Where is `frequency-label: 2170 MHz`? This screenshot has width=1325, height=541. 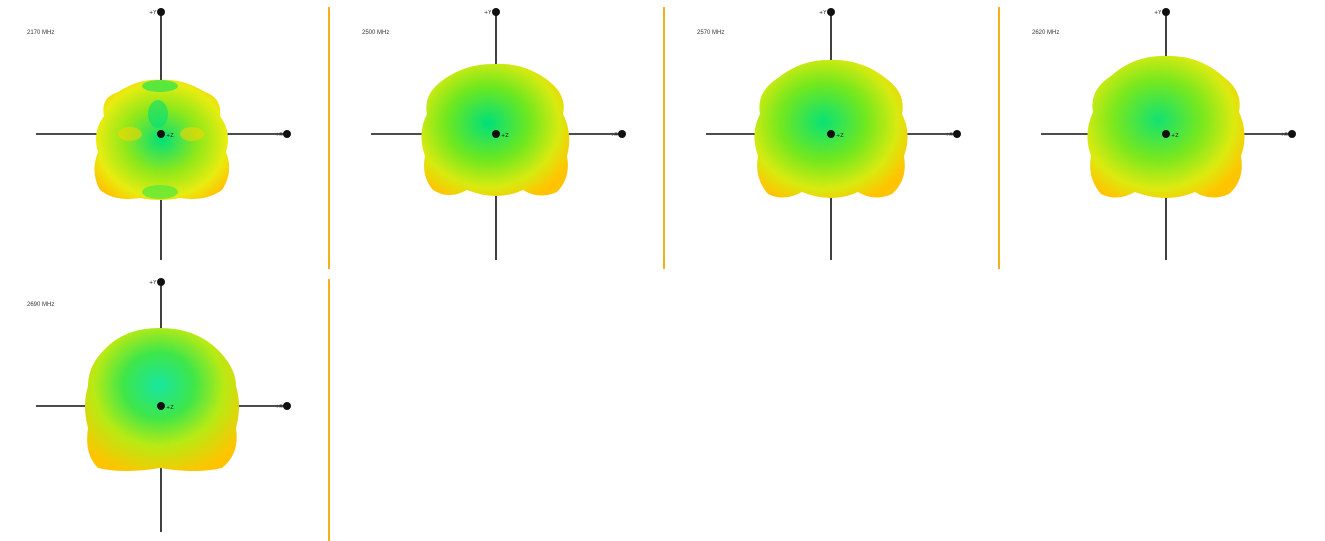
frequency-label: 2170 MHz is located at coordinates (41, 33).